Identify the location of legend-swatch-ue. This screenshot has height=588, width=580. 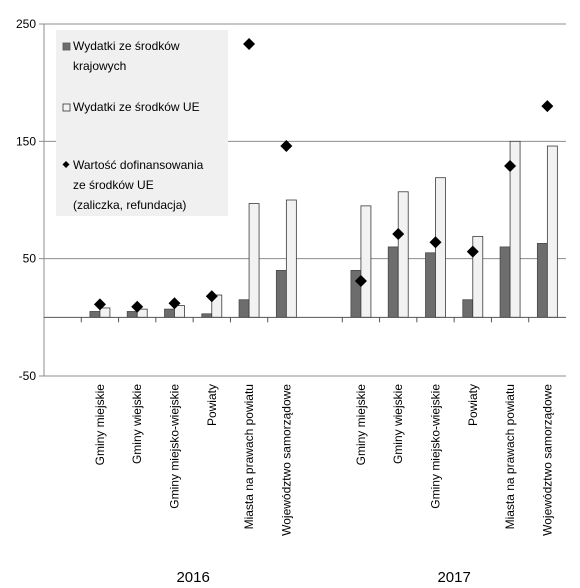
(66, 107).